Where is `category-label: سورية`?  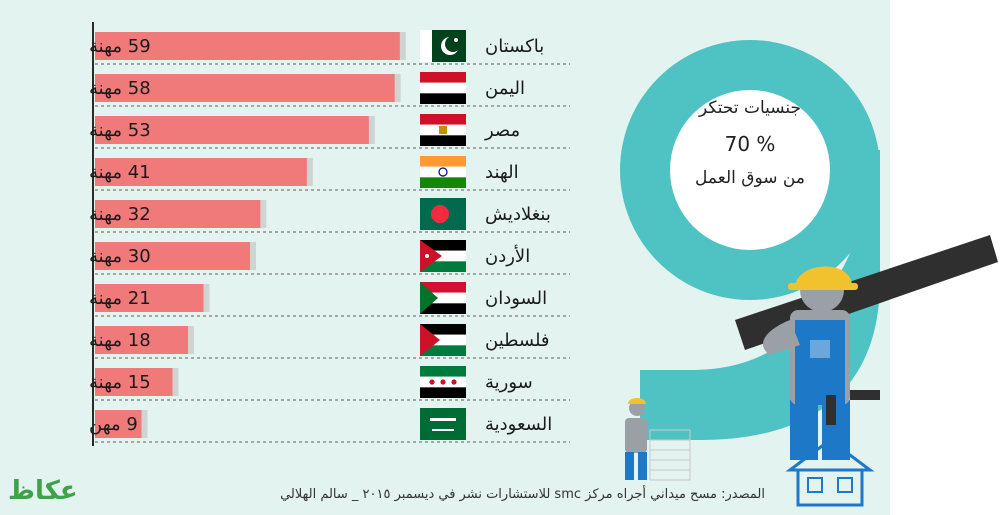 category-label: سورية is located at coordinates (509, 382).